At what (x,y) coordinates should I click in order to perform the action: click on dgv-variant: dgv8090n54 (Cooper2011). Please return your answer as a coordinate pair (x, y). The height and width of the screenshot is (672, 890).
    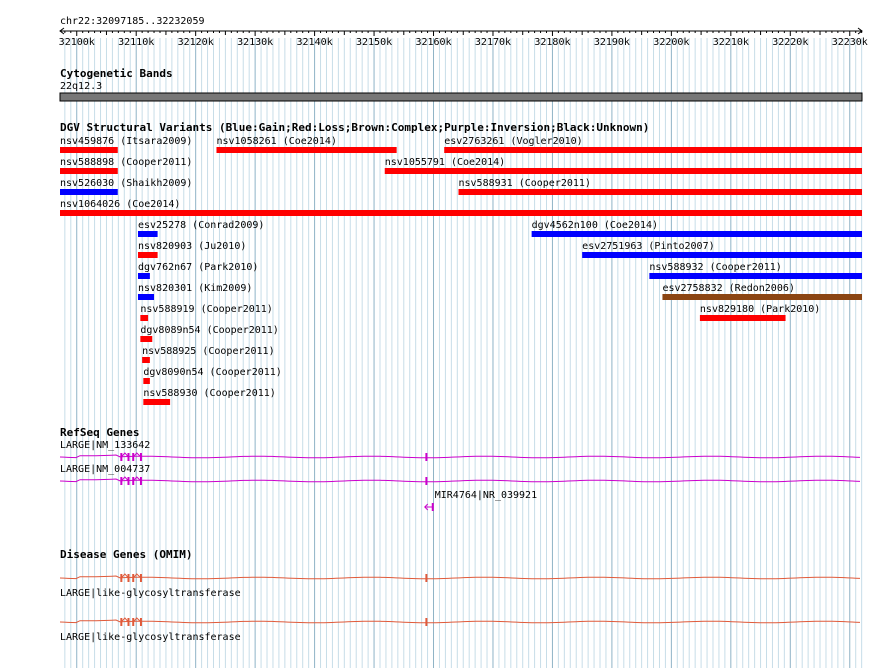
    Looking at the image, I should click on (212, 375).